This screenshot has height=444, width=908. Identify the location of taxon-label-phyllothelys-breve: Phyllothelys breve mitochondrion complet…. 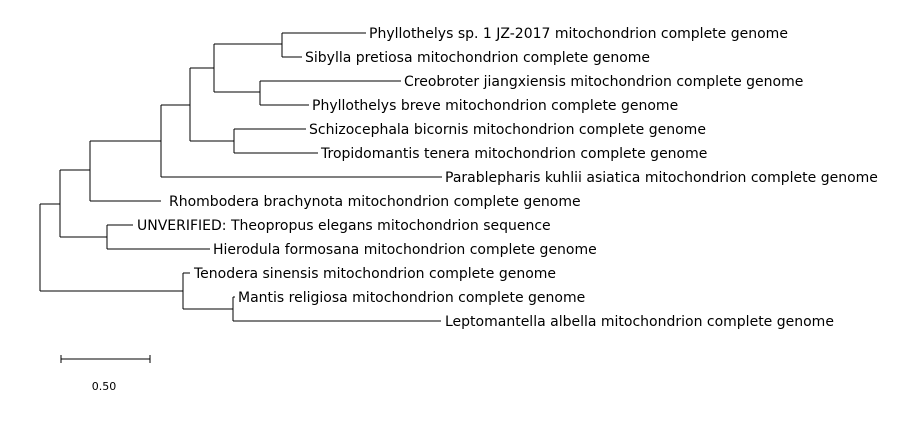
(495, 106).